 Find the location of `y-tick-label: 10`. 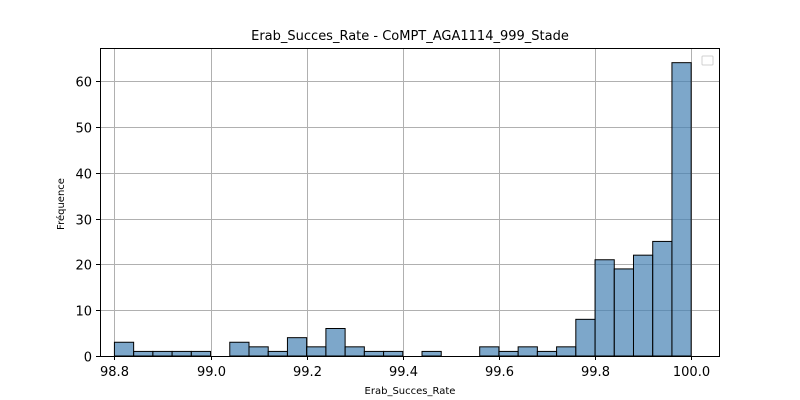

y-tick-label: 10 is located at coordinates (83, 312).